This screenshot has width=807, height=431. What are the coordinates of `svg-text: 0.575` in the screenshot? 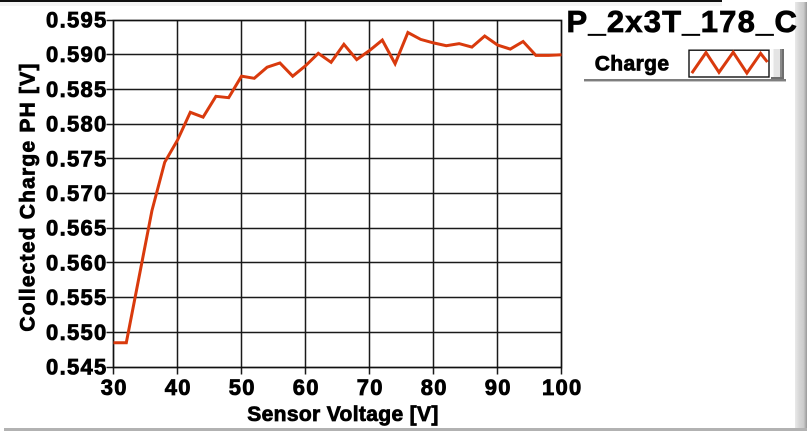 It's located at (77, 158).